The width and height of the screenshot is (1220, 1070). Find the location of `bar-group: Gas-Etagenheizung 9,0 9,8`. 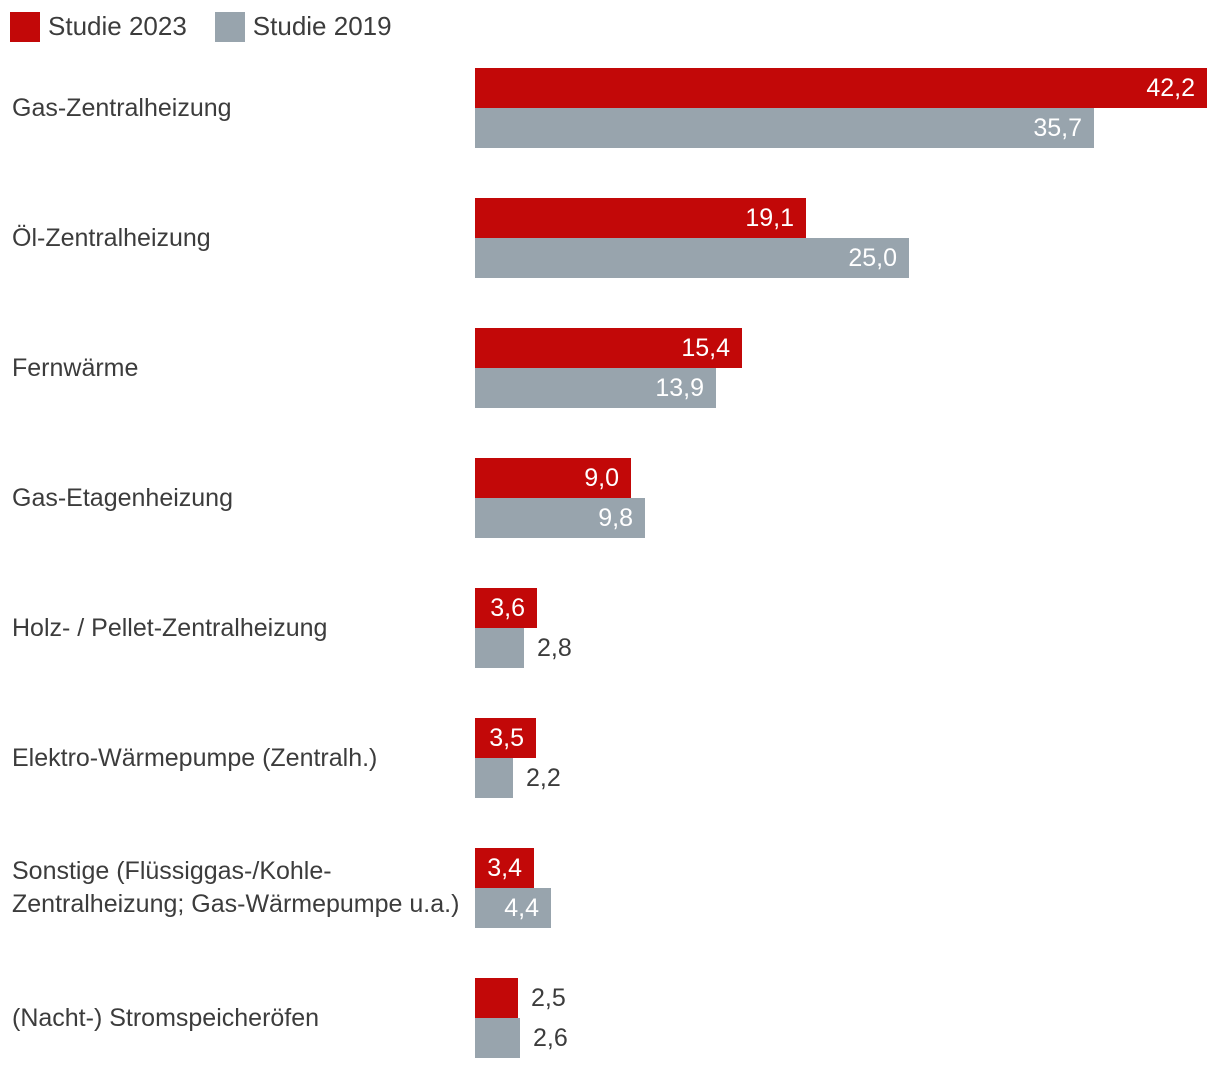

bar-group: Gas-Etagenheizung 9,0 9,8 is located at coordinates (610, 498).